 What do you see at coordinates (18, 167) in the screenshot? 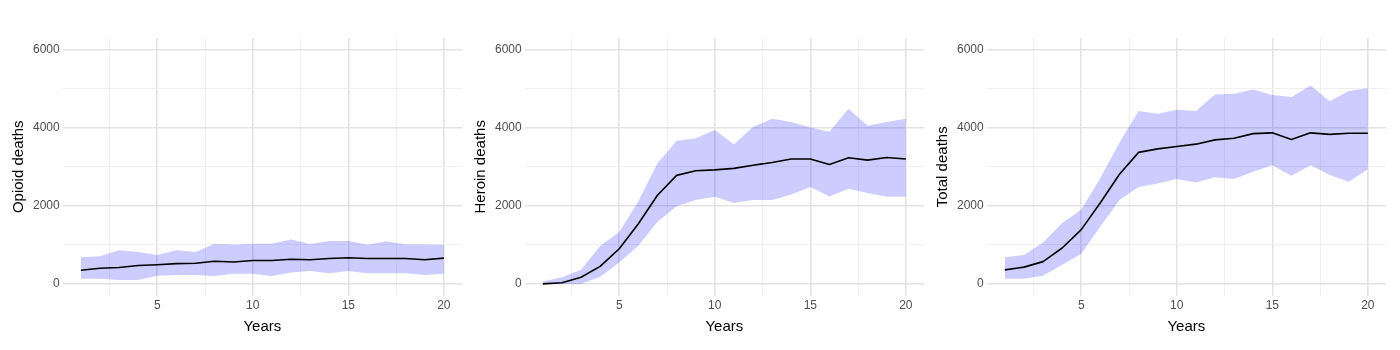
I see `y-axis-title: Opioid deaths` at bounding box center [18, 167].